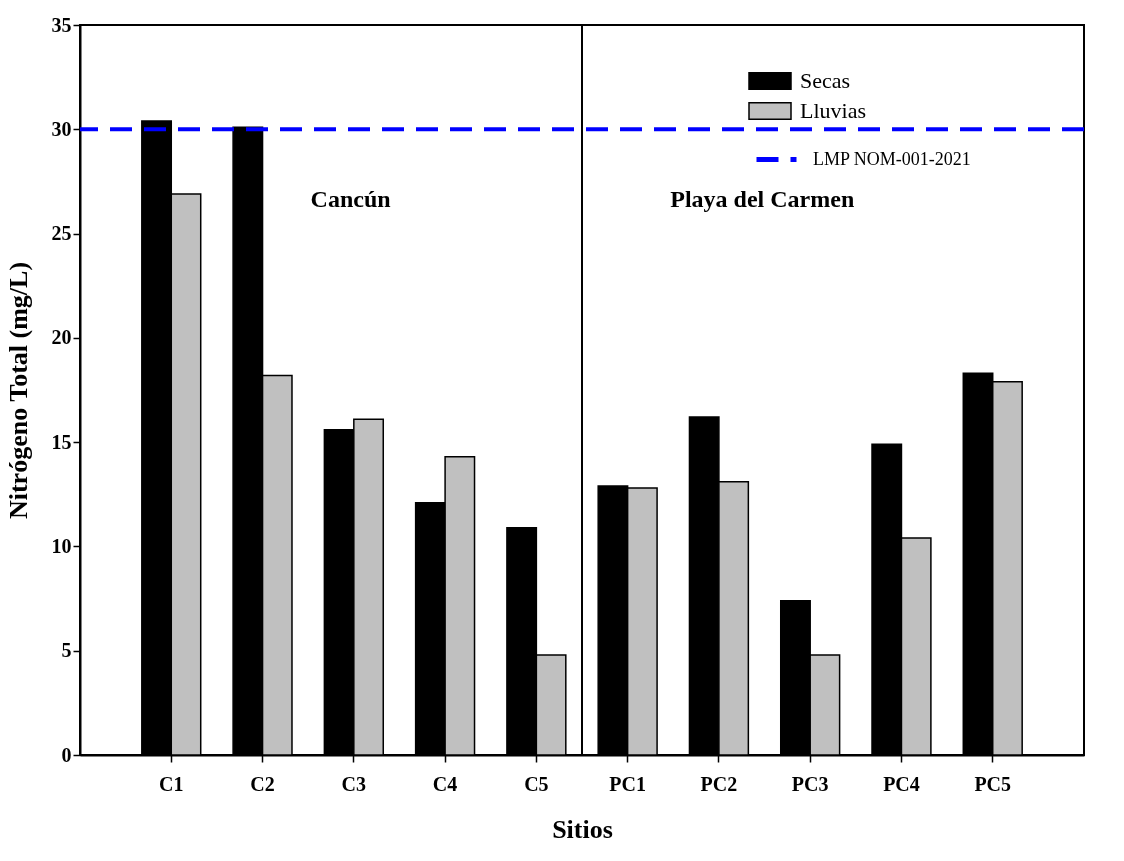  Describe the element at coordinates (582, 829) in the screenshot. I see `x-axis-title: Sitios` at that location.